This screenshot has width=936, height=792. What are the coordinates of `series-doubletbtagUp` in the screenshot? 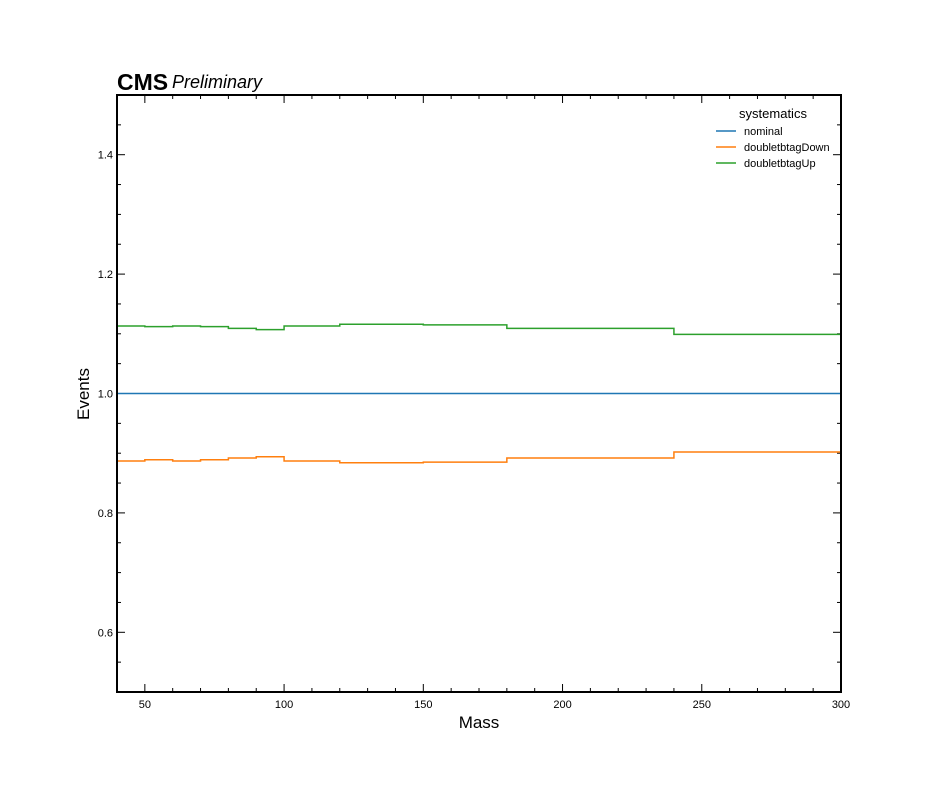 It's located at (479, 329).